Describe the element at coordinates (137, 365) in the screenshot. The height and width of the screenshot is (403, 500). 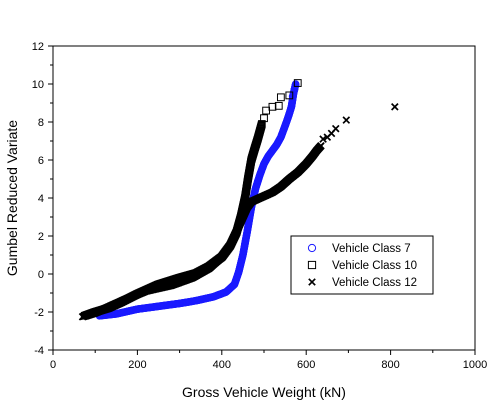
I see `x-tick-label: 200` at that location.